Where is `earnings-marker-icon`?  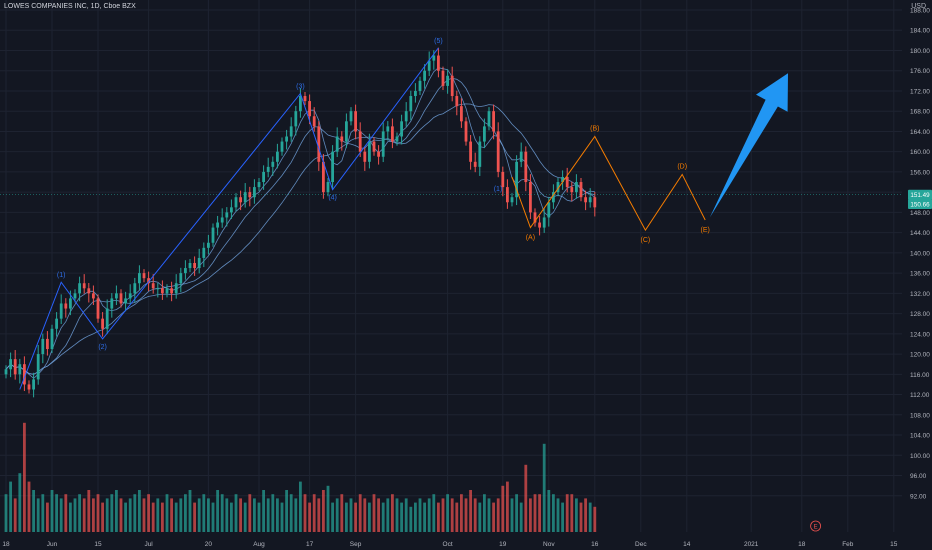
earnings-marker-icon is located at coordinates (815, 526).